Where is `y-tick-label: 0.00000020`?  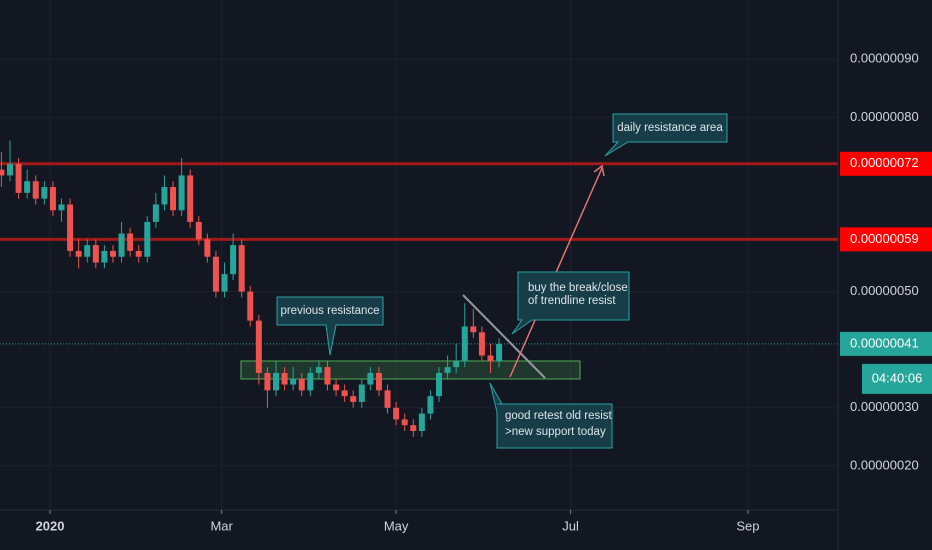
y-tick-label: 0.00000020 is located at coordinates (884, 464).